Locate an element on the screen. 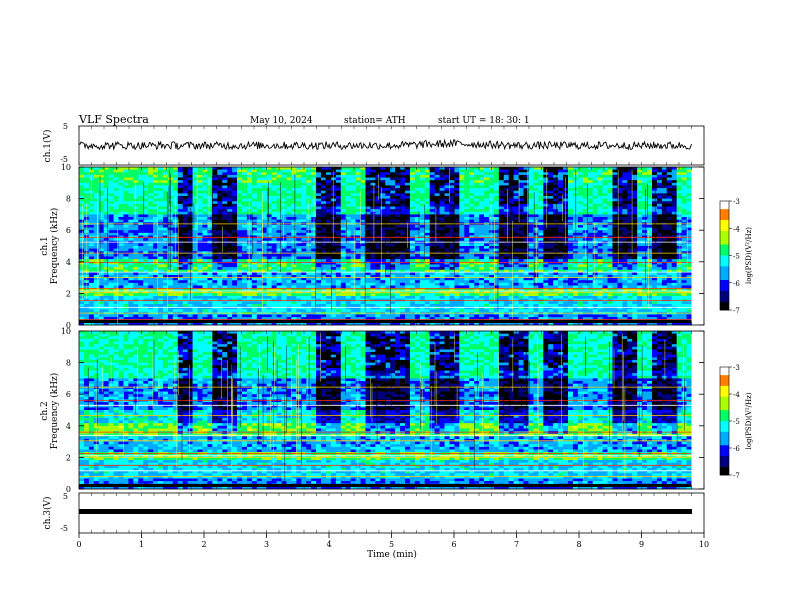 The width and height of the screenshot is (792, 612). figure-title: VLF Spectra is located at coordinates (113, 119).